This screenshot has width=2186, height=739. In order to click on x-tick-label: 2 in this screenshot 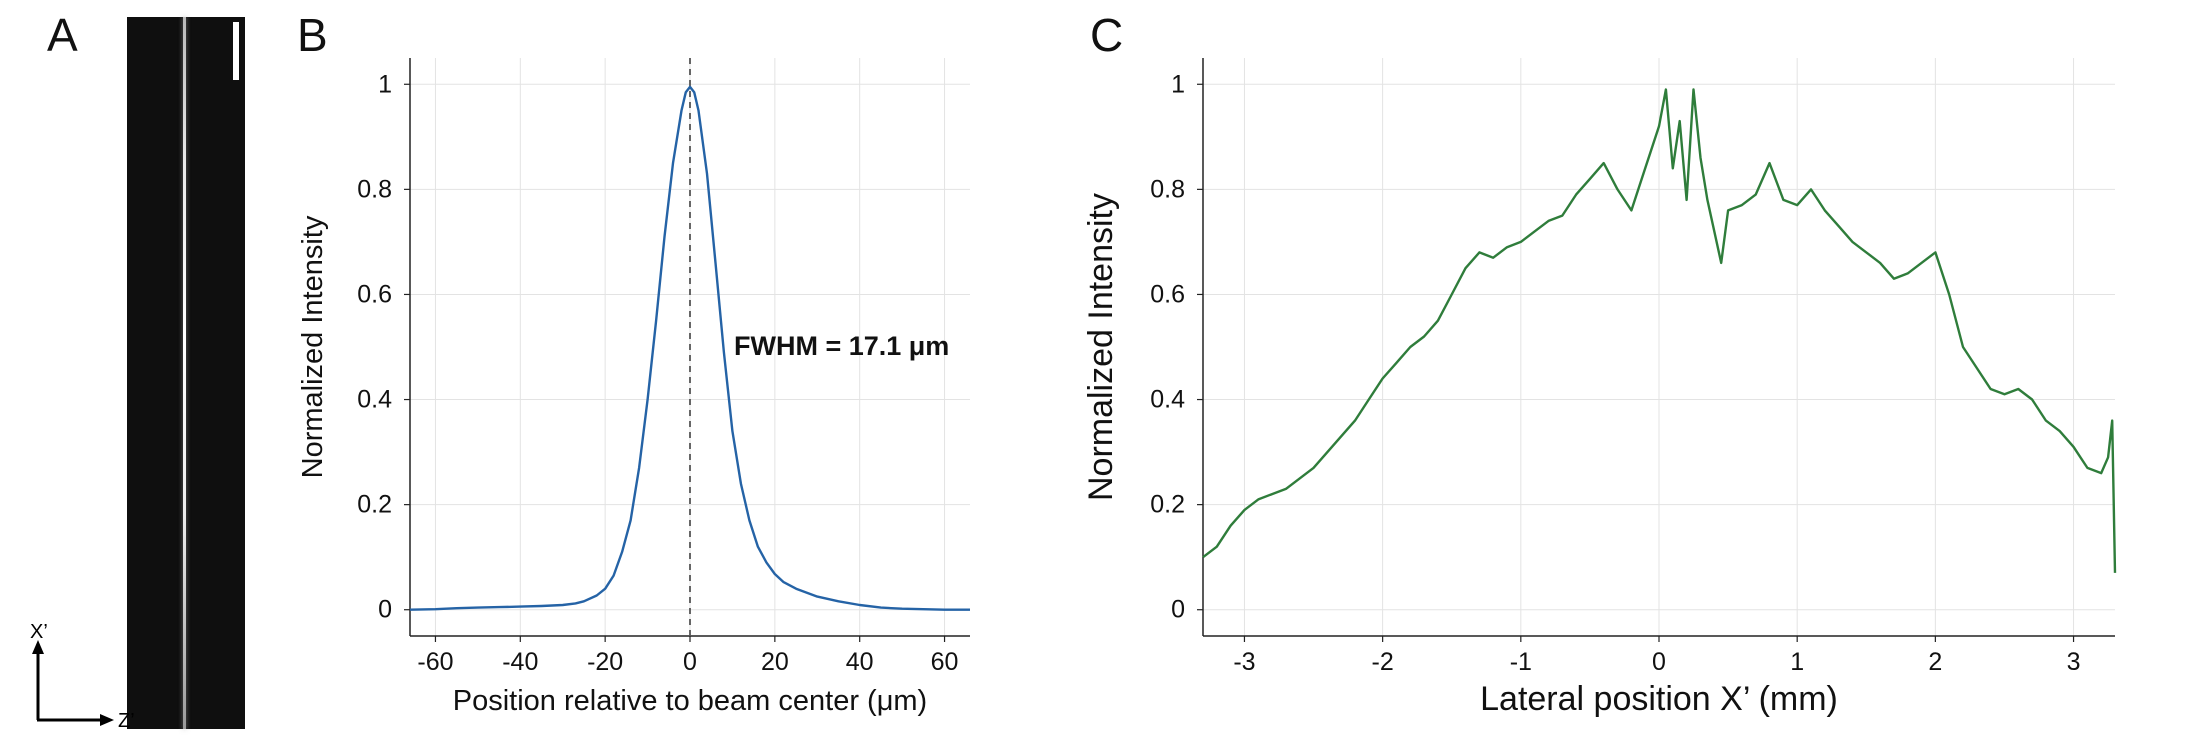, I will do `click(1935, 662)`.